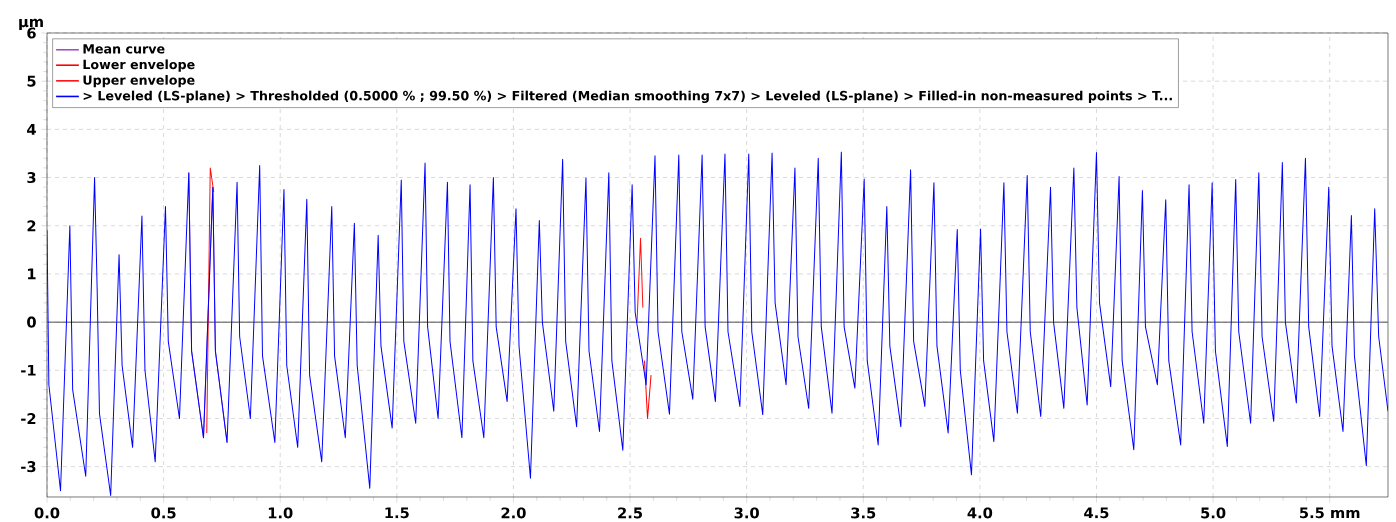  Describe the element at coordinates (746, 513) in the screenshot. I see `x-tick-label: 3.0` at that location.